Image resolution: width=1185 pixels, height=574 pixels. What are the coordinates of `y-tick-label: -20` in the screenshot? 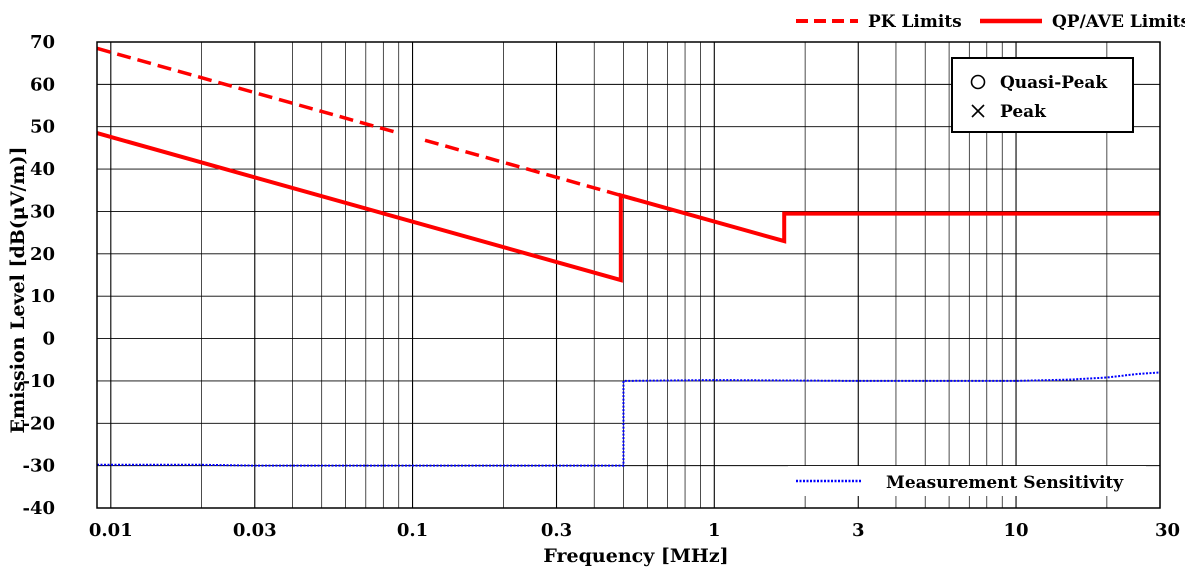 It's located at (38, 423).